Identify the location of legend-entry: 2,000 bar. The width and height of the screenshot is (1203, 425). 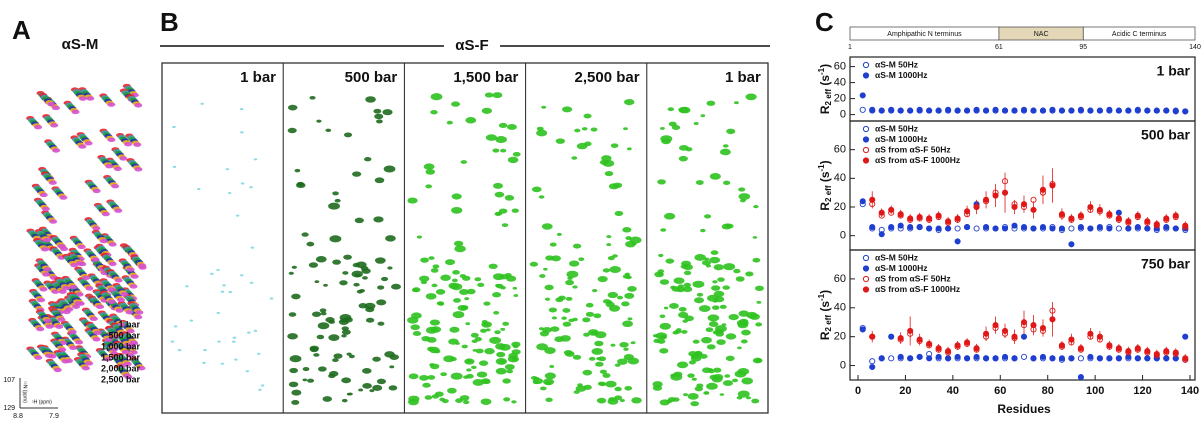
(121, 368).